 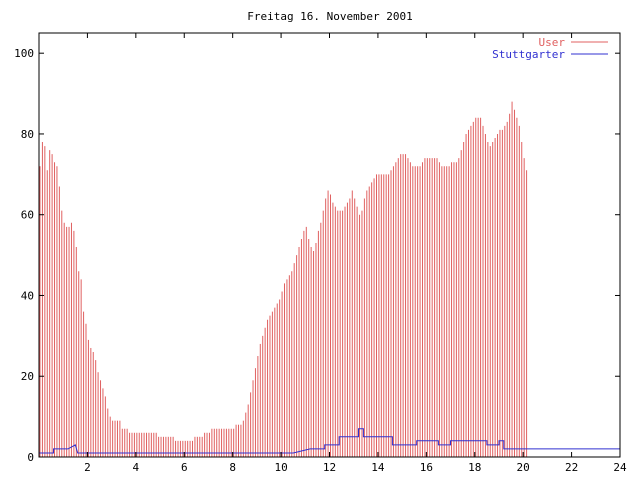 I want to click on x-tick-label: 6, so click(x=184, y=467).